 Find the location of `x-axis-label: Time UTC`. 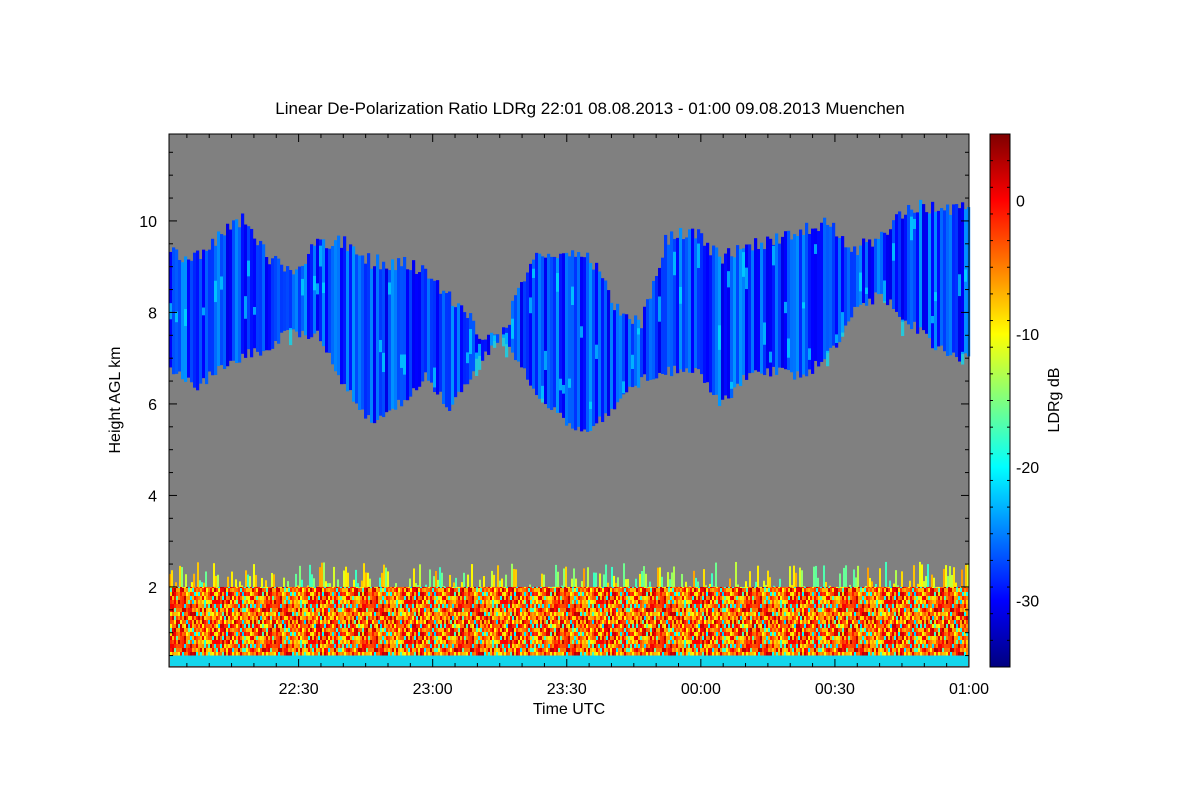

x-axis-label: Time UTC is located at coordinates (569, 709).